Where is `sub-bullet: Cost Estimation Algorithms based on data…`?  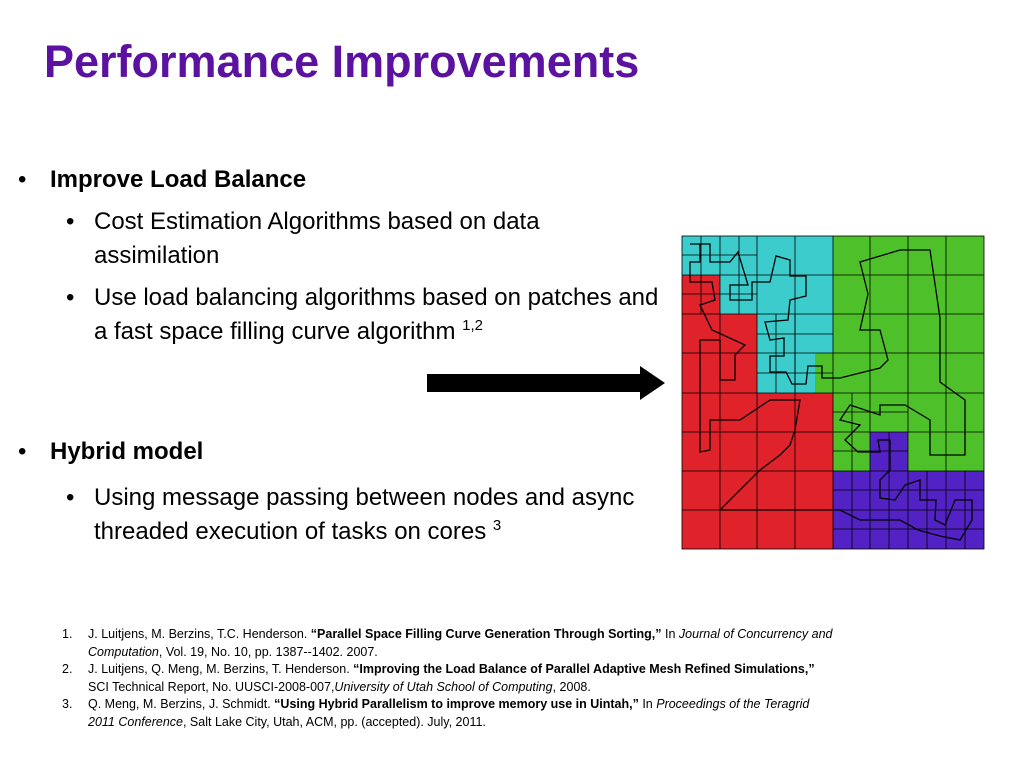 sub-bullet: Cost Estimation Algorithms based on data… is located at coordinates (365, 239).